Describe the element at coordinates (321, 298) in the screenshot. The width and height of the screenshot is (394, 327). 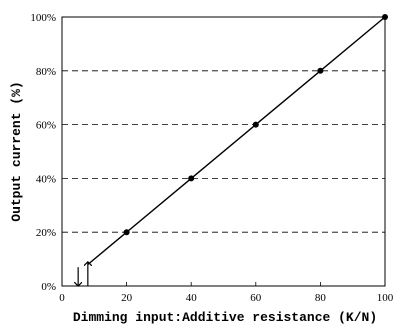
I see `x-tick-label: 80` at that location.